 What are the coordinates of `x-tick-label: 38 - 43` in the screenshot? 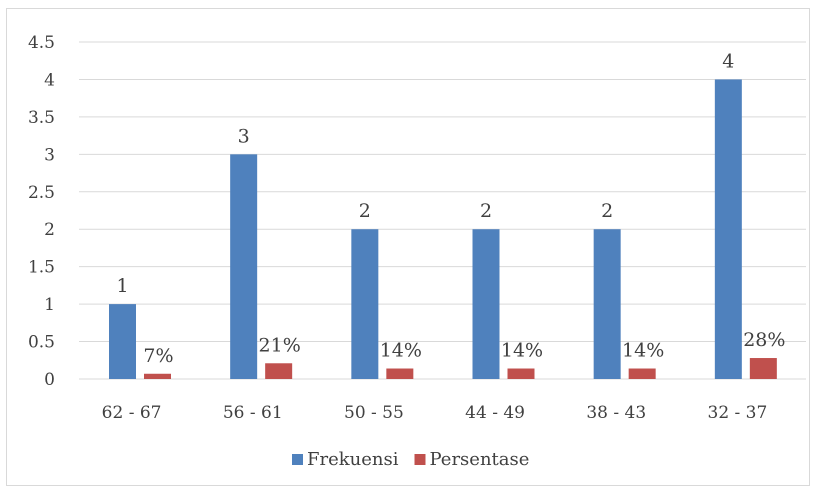 It's located at (616, 413).